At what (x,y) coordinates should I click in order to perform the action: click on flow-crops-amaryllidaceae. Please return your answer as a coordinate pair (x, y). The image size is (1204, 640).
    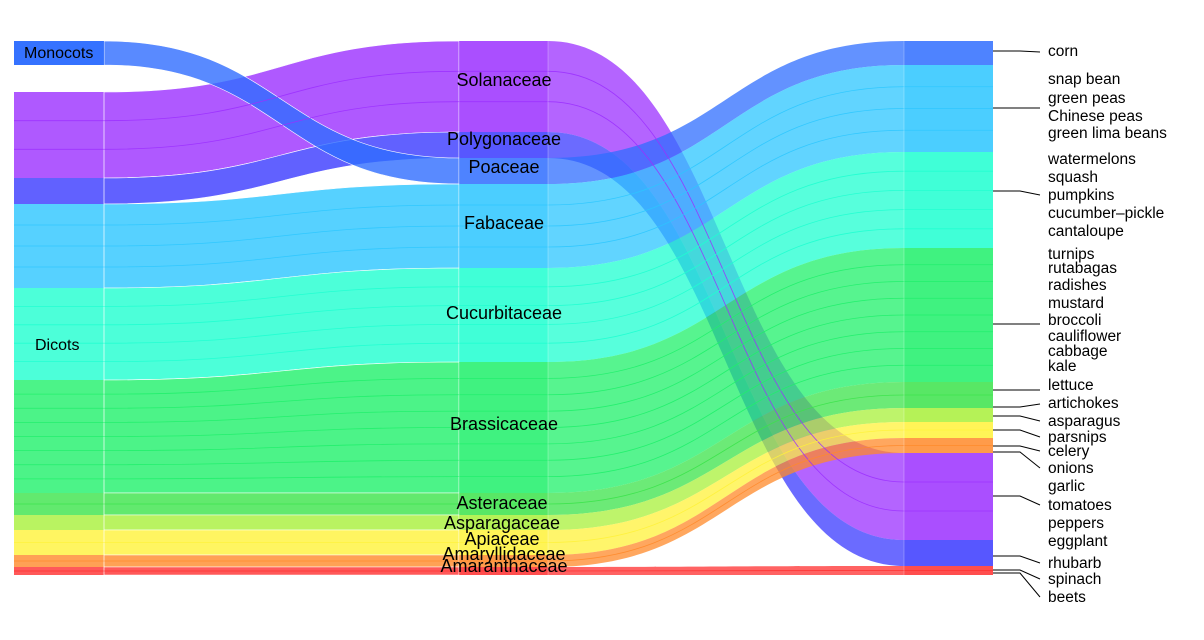
    Looking at the image, I should click on (726, 502).